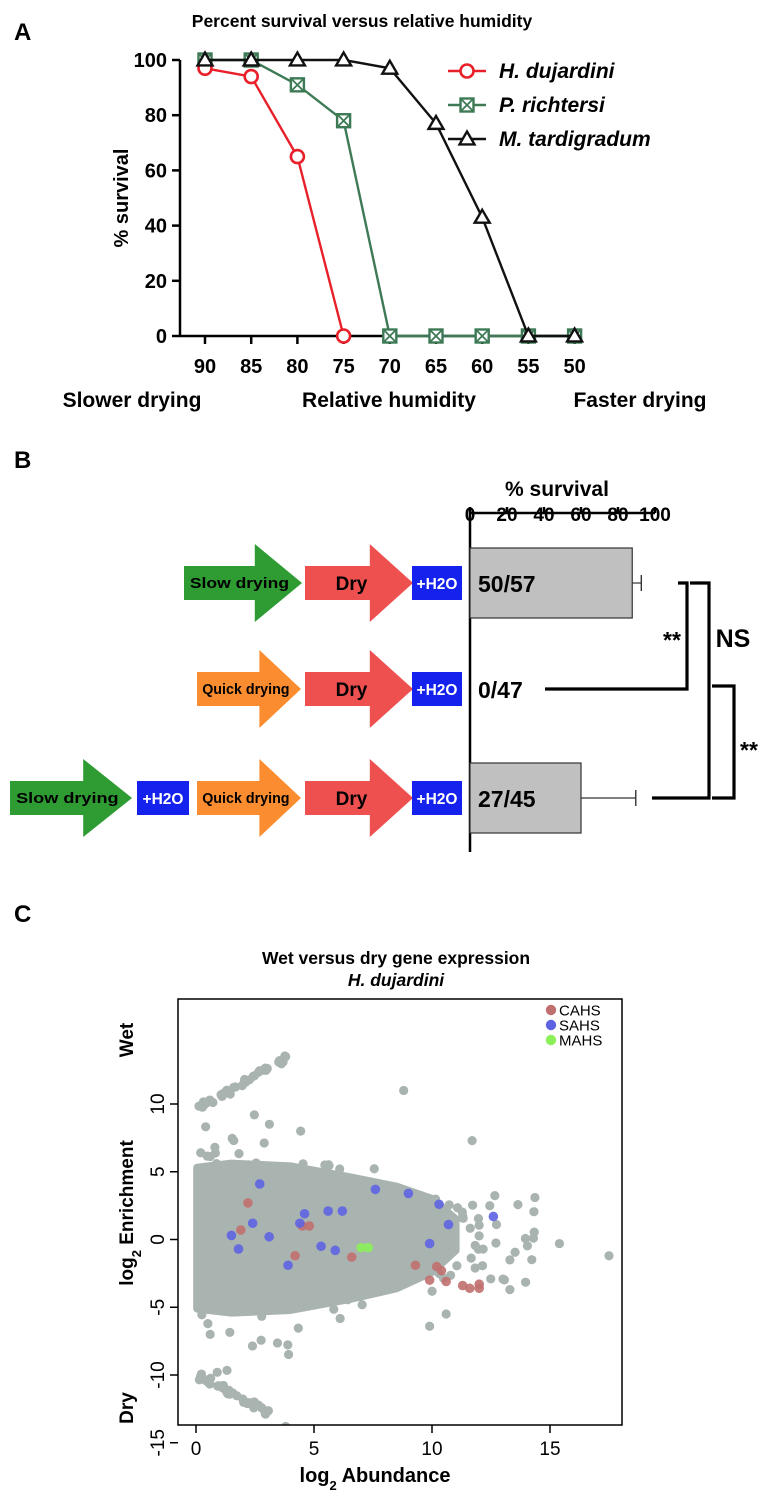 The width and height of the screenshot is (770, 1496). Describe the element at coordinates (158, 1103) in the screenshot. I see `chart-c-y-tick-label: 10` at that location.